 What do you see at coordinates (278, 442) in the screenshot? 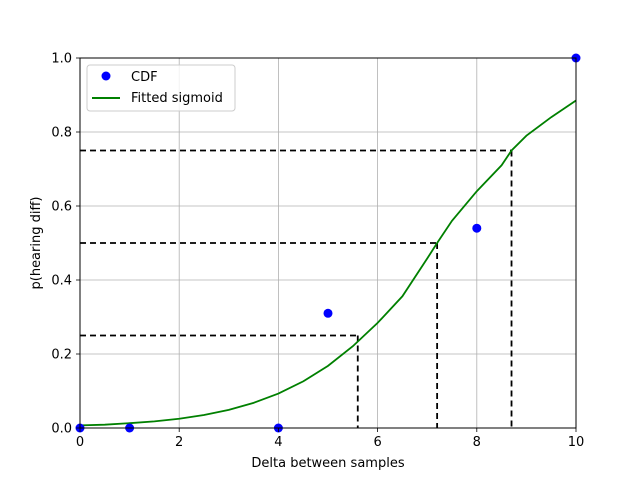
I see `x-tick-label: 4` at bounding box center [278, 442].